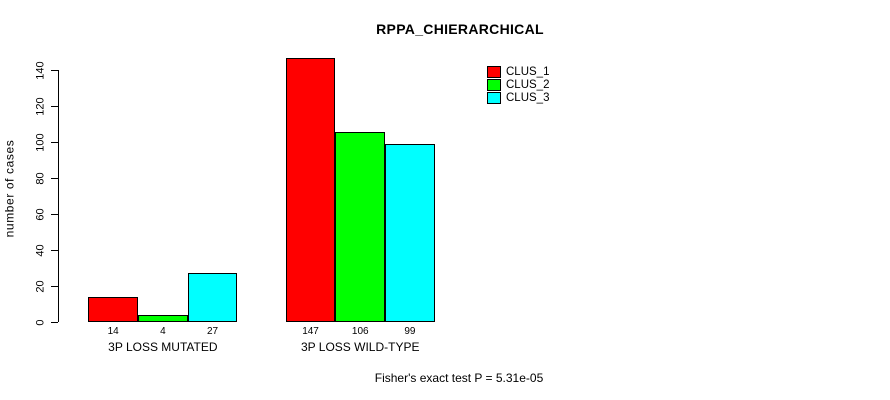 Image resolution: width=890 pixels, height=400 pixels. I want to click on y-axis-tick-label: 120, so click(40, 106).